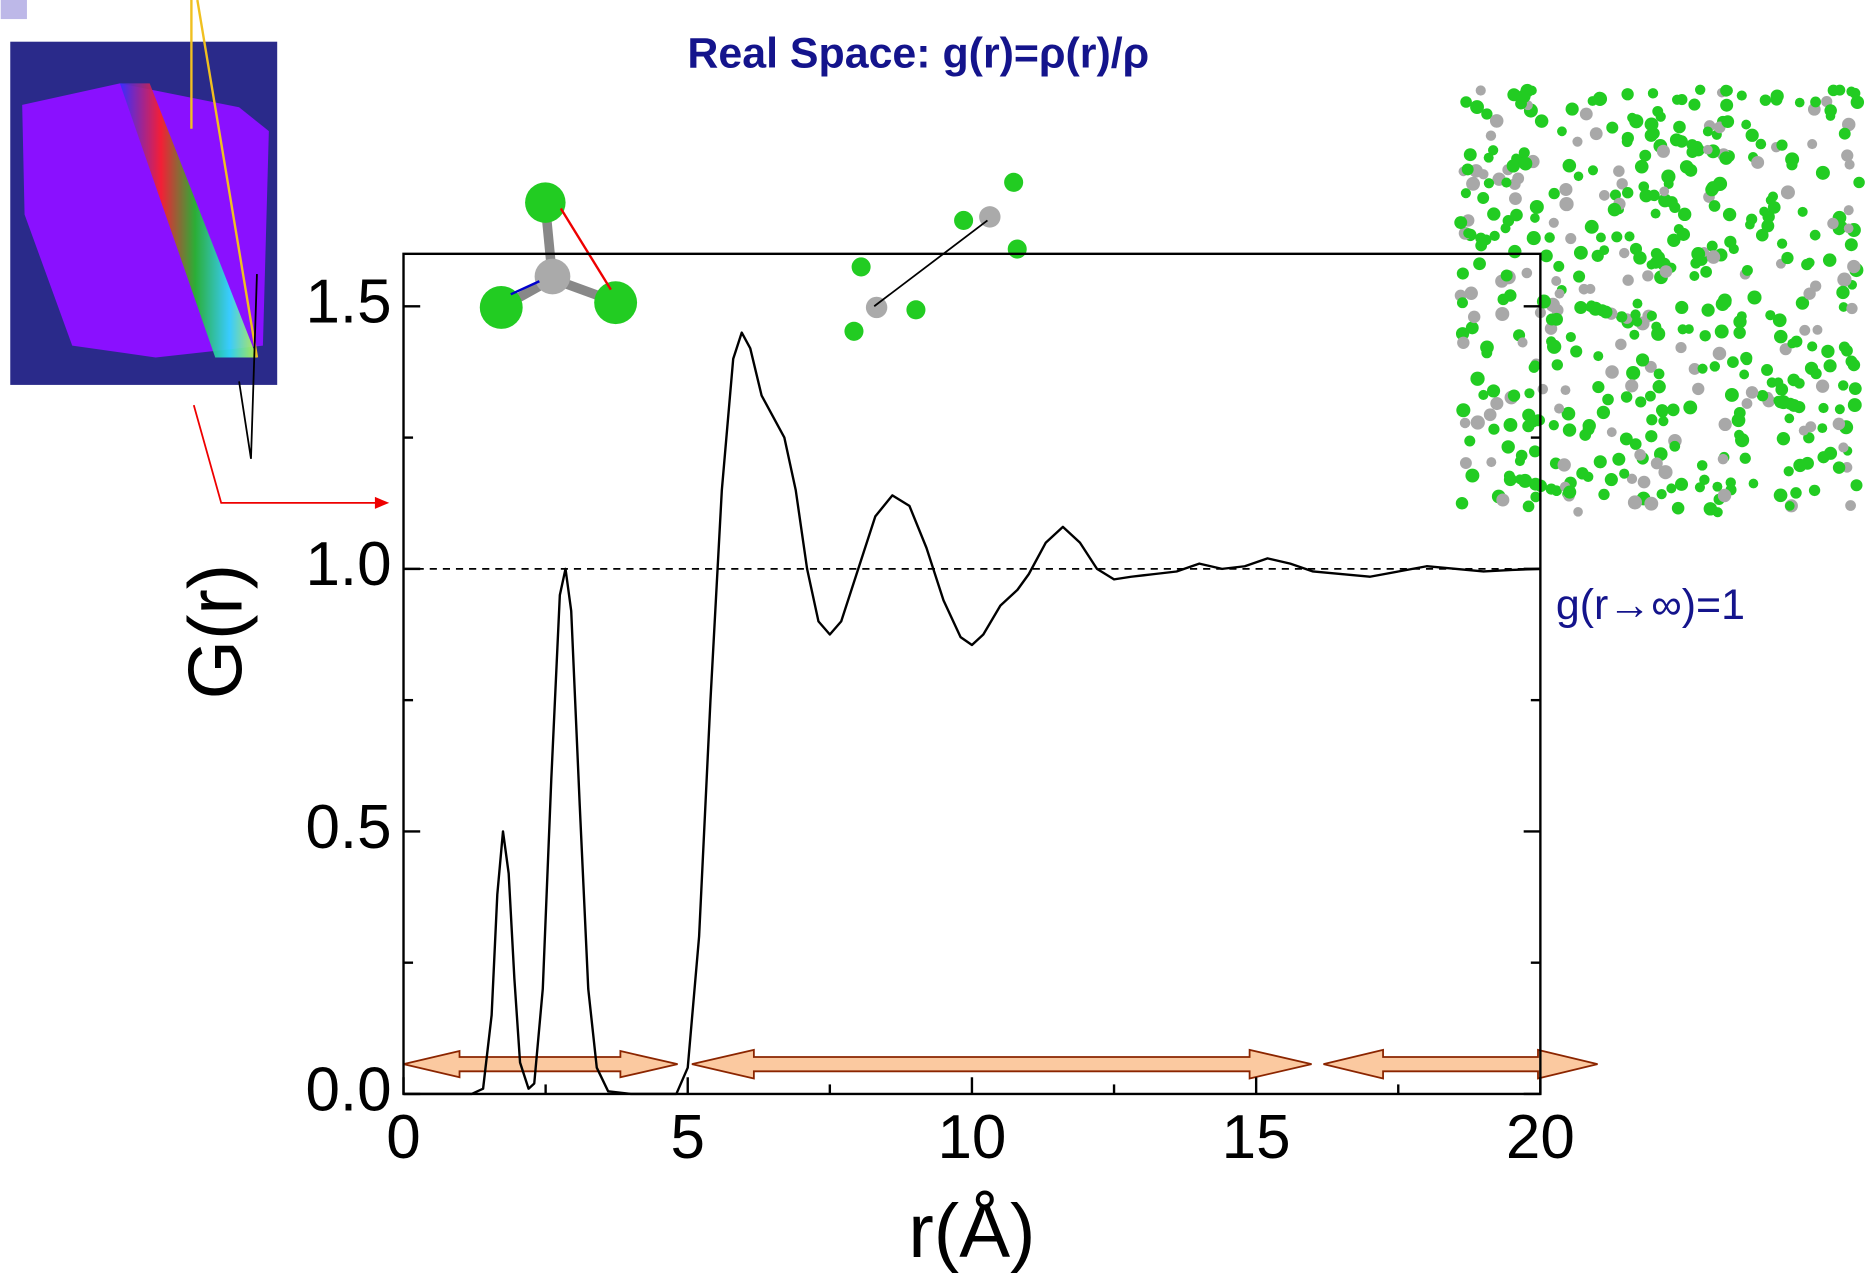  I want to click on y-tick-label: 0.5, so click(348, 827).